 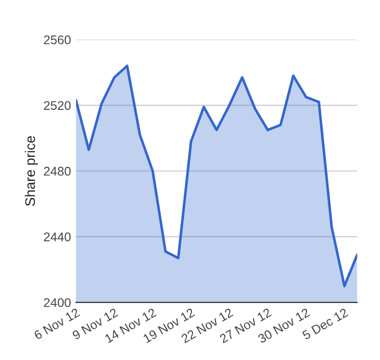 What do you see at coordinates (31, 171) in the screenshot?
I see `y-axis-title: Share price` at bounding box center [31, 171].